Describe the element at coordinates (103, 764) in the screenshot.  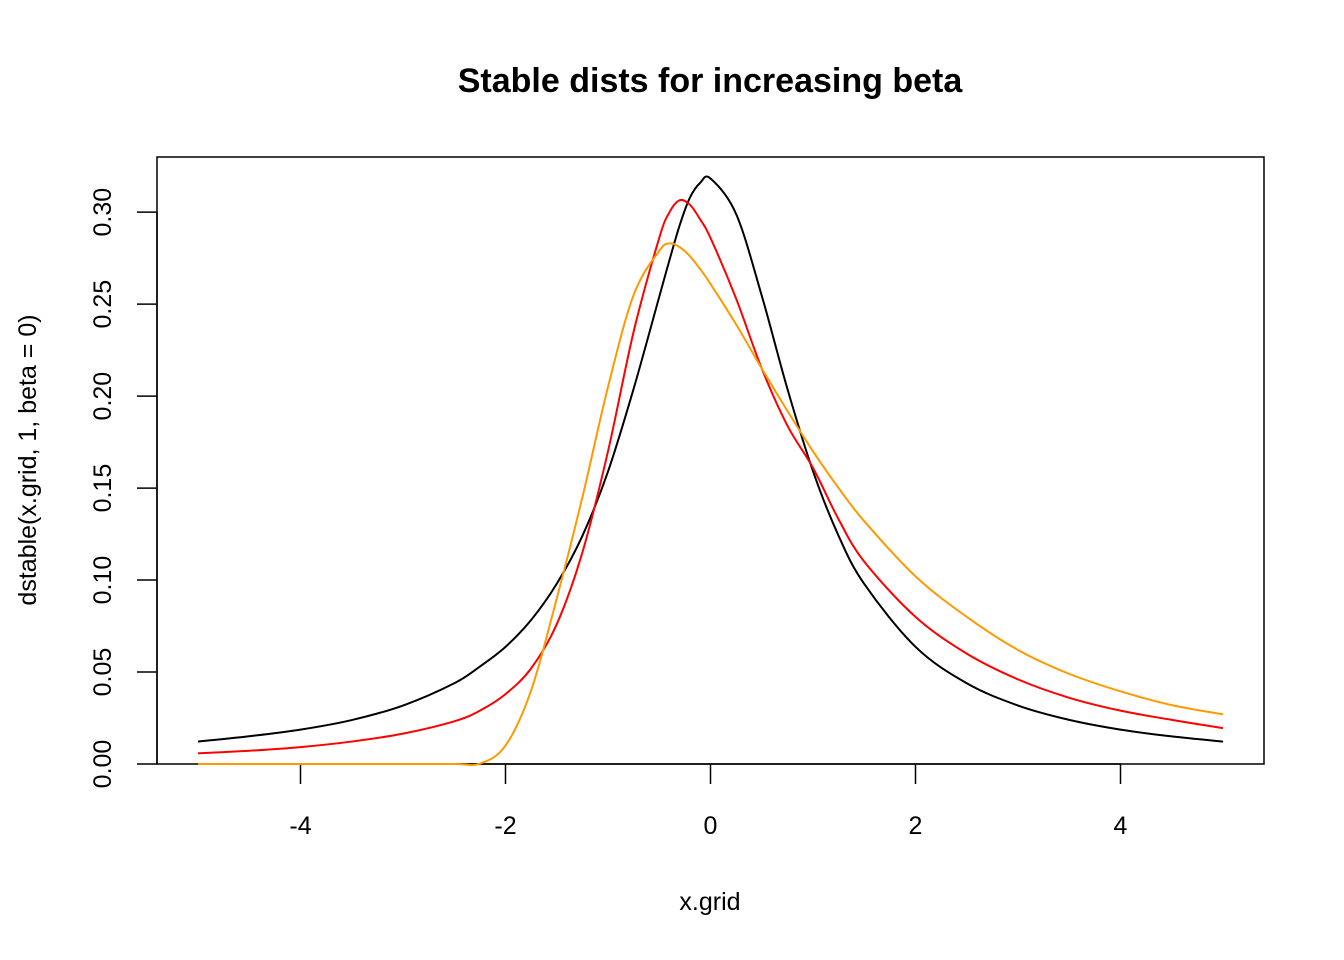
I see `y-tick-label: 0.00` at that location.